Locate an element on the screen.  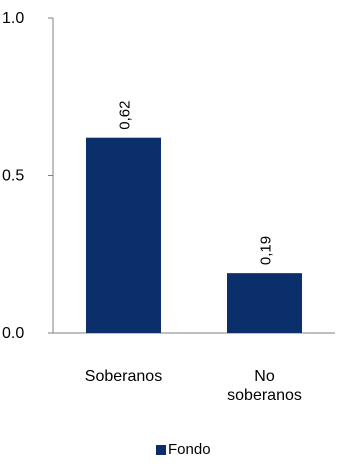
x-tick-label: No soberanos is located at coordinates (264, 386).